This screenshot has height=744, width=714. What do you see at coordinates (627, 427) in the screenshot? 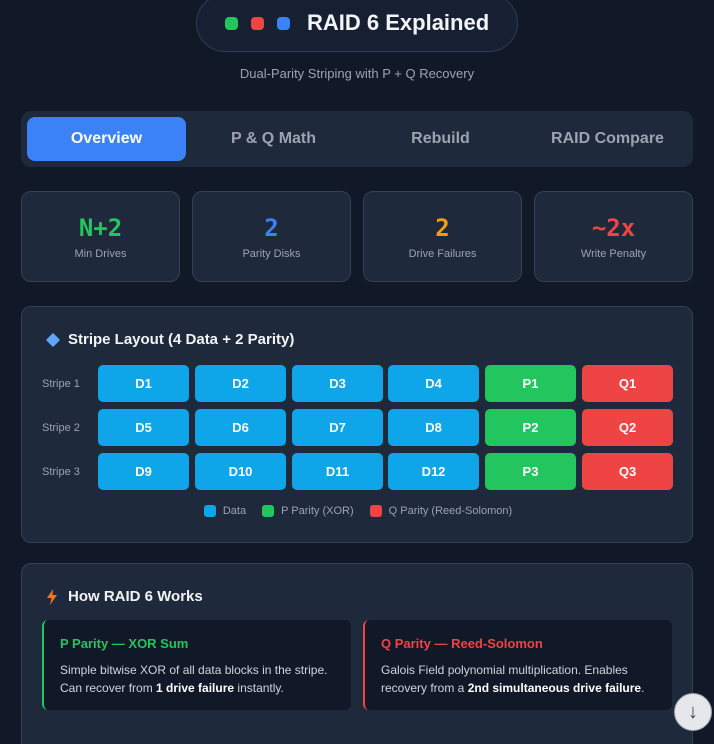
I see `stripe-cell-q-parity: Q2` at bounding box center [627, 427].